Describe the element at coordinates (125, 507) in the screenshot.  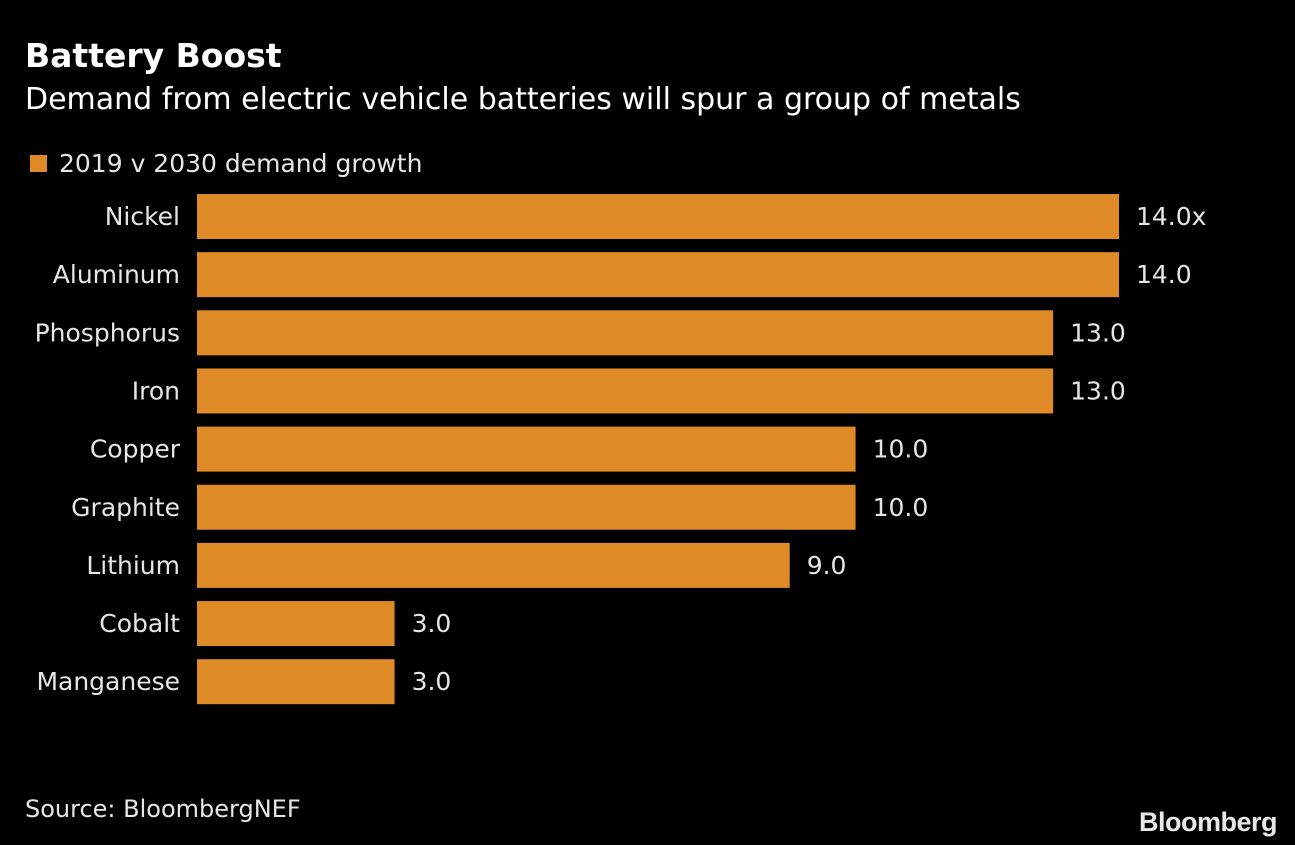
I see `category-label-graphite: Graphite` at that location.